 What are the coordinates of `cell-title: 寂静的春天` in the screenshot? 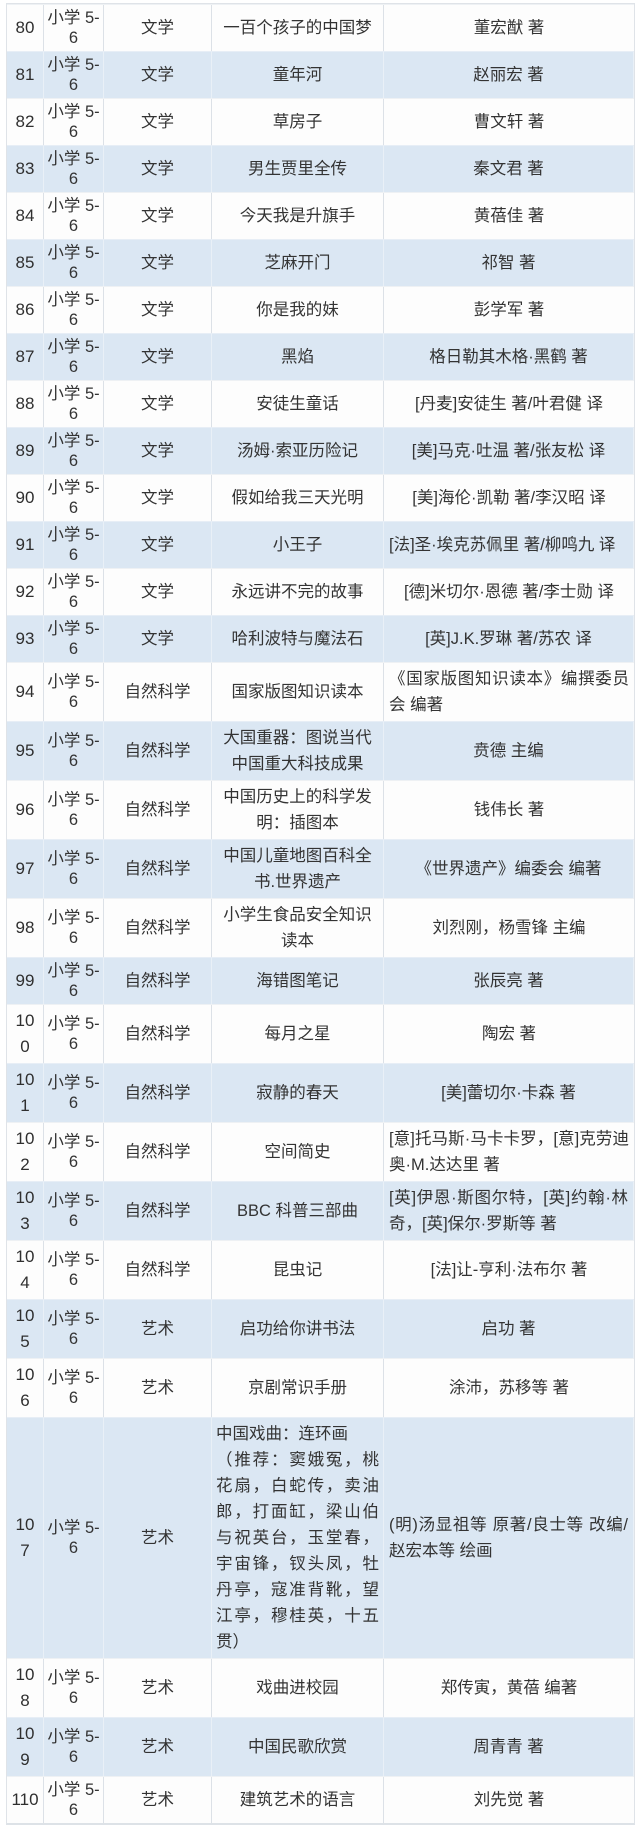 It's located at (298, 1093).